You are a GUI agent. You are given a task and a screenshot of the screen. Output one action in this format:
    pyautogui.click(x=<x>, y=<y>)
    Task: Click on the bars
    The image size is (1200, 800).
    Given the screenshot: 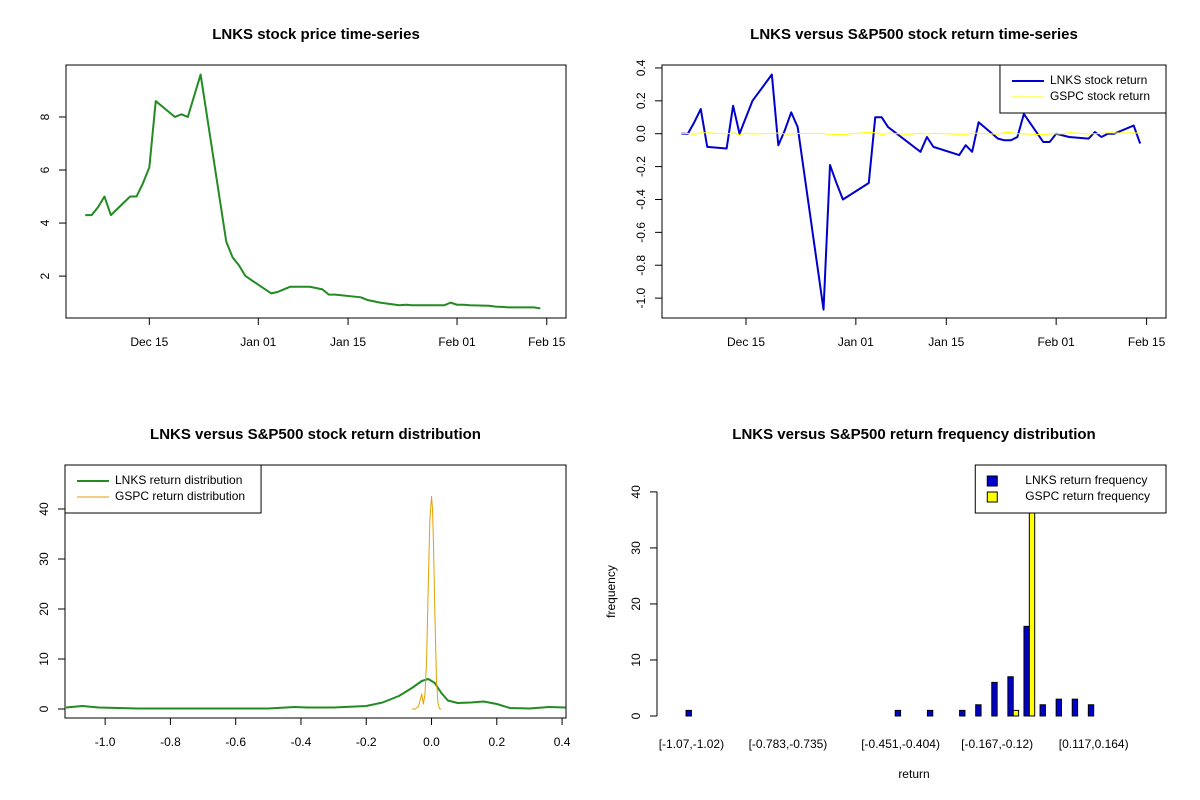 What is the action you would take?
    pyautogui.click(x=890, y=591)
    